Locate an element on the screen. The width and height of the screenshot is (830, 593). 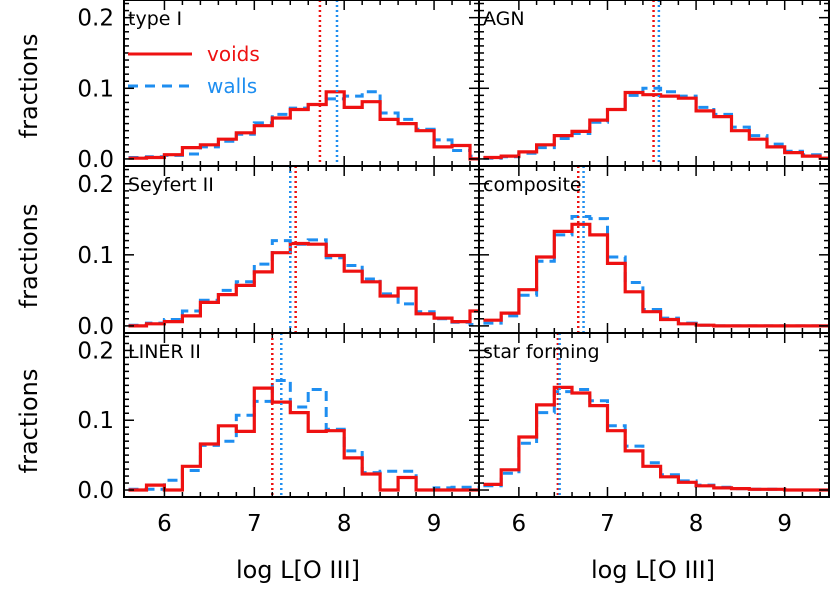
legend-voids-label: voids is located at coordinates (233, 54).